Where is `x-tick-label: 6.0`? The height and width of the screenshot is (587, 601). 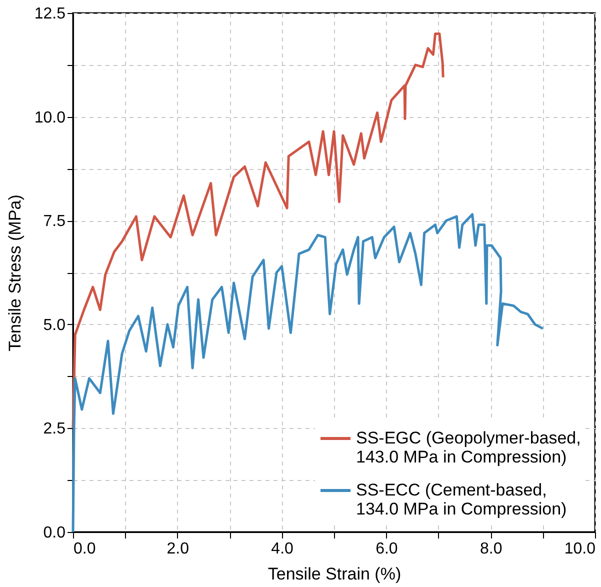
x-tick-label: 6.0 is located at coordinates (387, 549).